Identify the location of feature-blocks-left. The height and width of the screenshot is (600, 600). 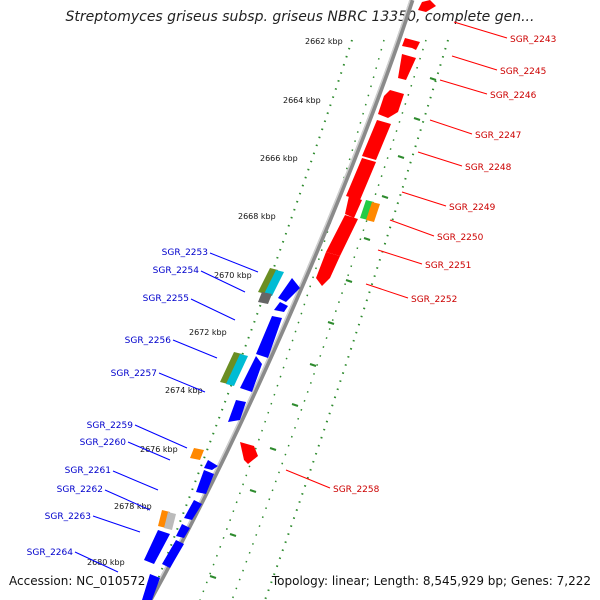
(221, 399).